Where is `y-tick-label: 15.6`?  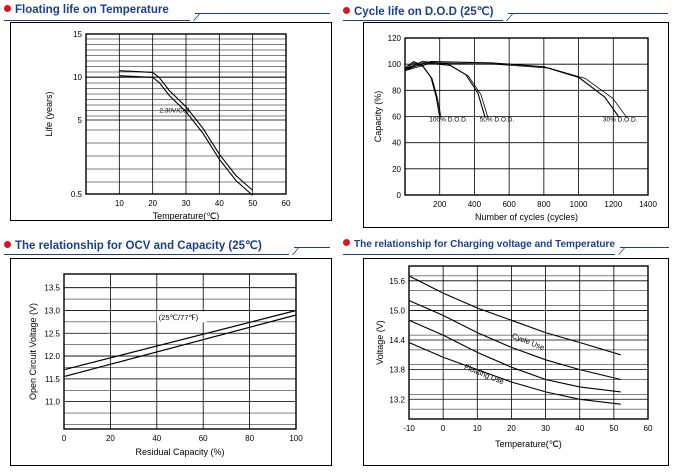 y-tick-label: 15.6 is located at coordinates (397, 281).